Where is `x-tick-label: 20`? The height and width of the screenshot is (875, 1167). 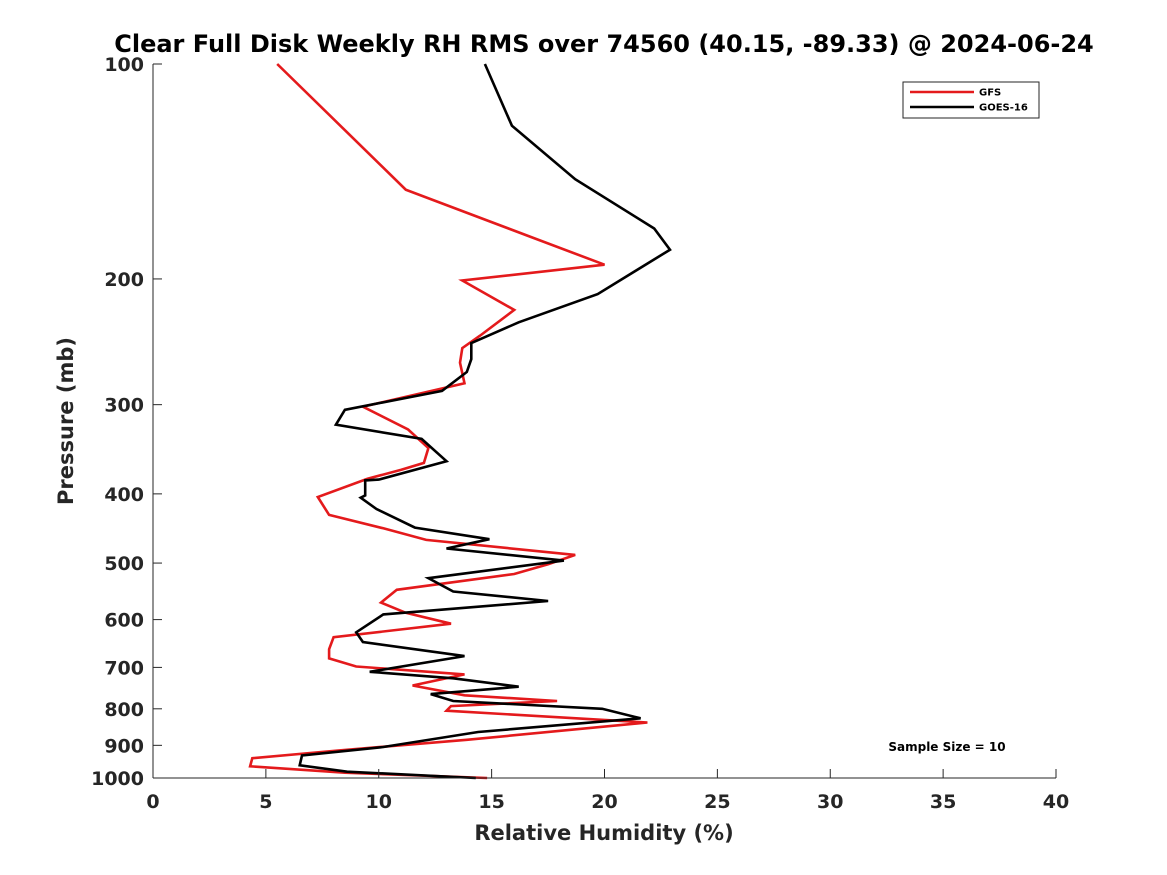
x-tick-label: 20 is located at coordinates (604, 802).